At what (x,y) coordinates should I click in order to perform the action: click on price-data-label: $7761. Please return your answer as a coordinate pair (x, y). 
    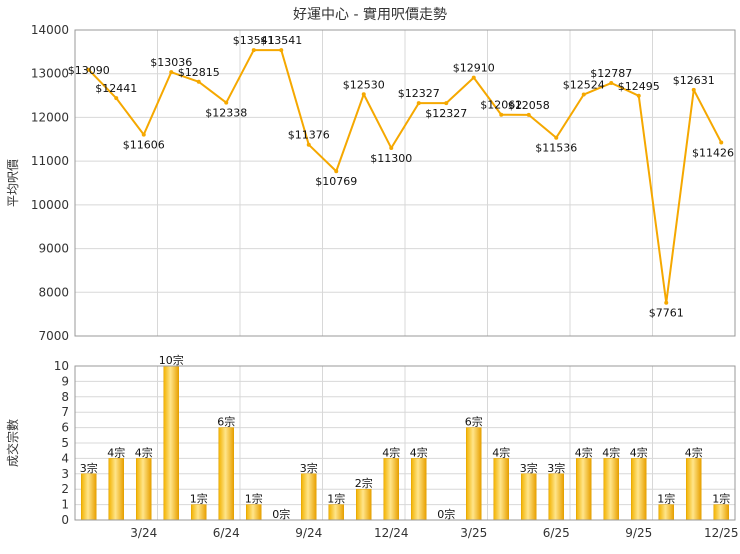
    Looking at the image, I should click on (666, 313).